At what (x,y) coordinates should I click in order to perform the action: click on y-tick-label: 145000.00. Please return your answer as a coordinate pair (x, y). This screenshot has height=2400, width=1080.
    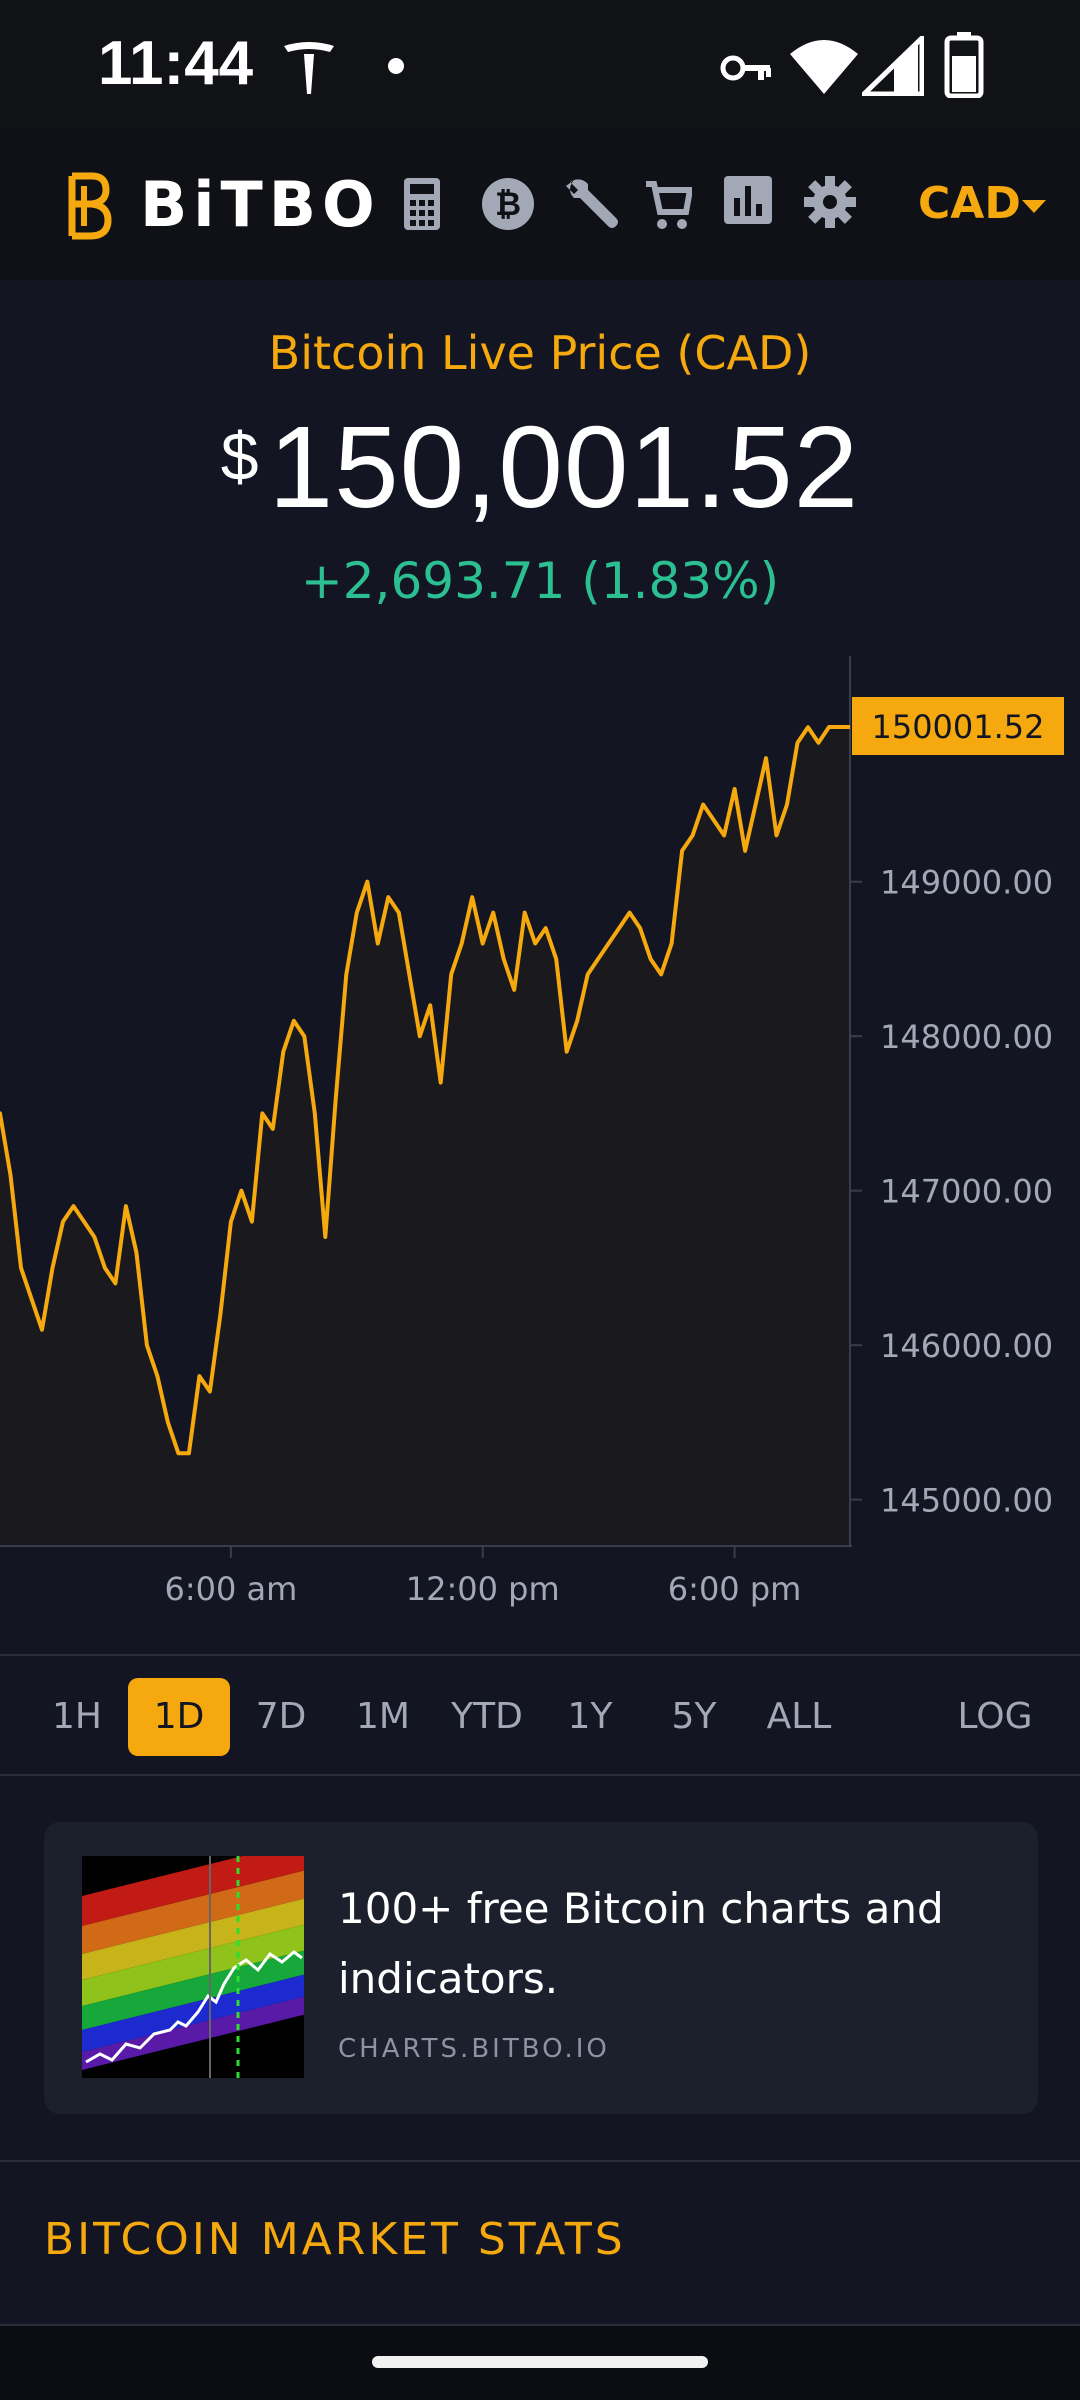
    Looking at the image, I should click on (966, 1501).